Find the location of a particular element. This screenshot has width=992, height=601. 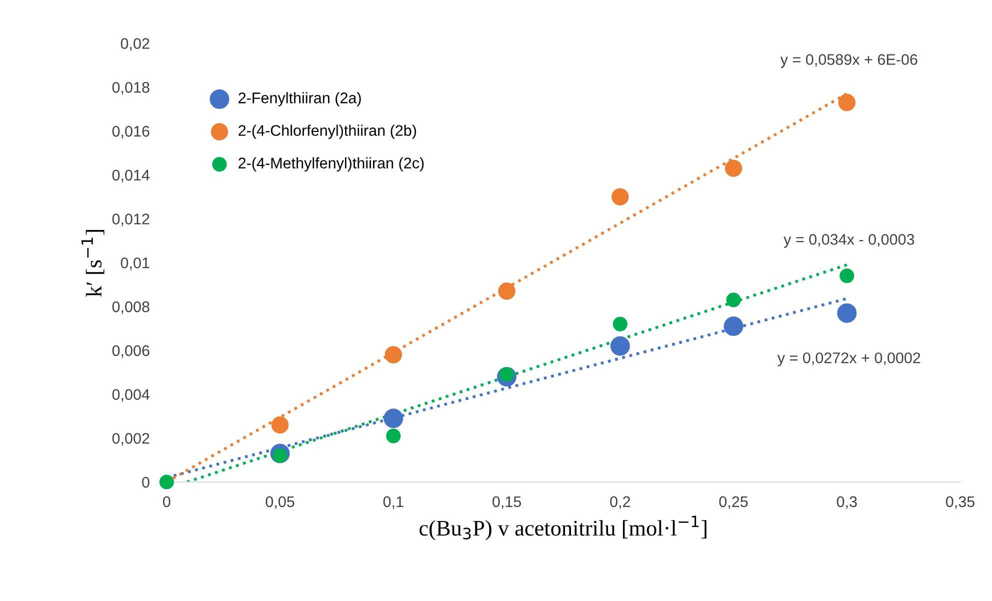

y-axis-title: k′ [s$^{−1}$] is located at coordinates (92, 263).